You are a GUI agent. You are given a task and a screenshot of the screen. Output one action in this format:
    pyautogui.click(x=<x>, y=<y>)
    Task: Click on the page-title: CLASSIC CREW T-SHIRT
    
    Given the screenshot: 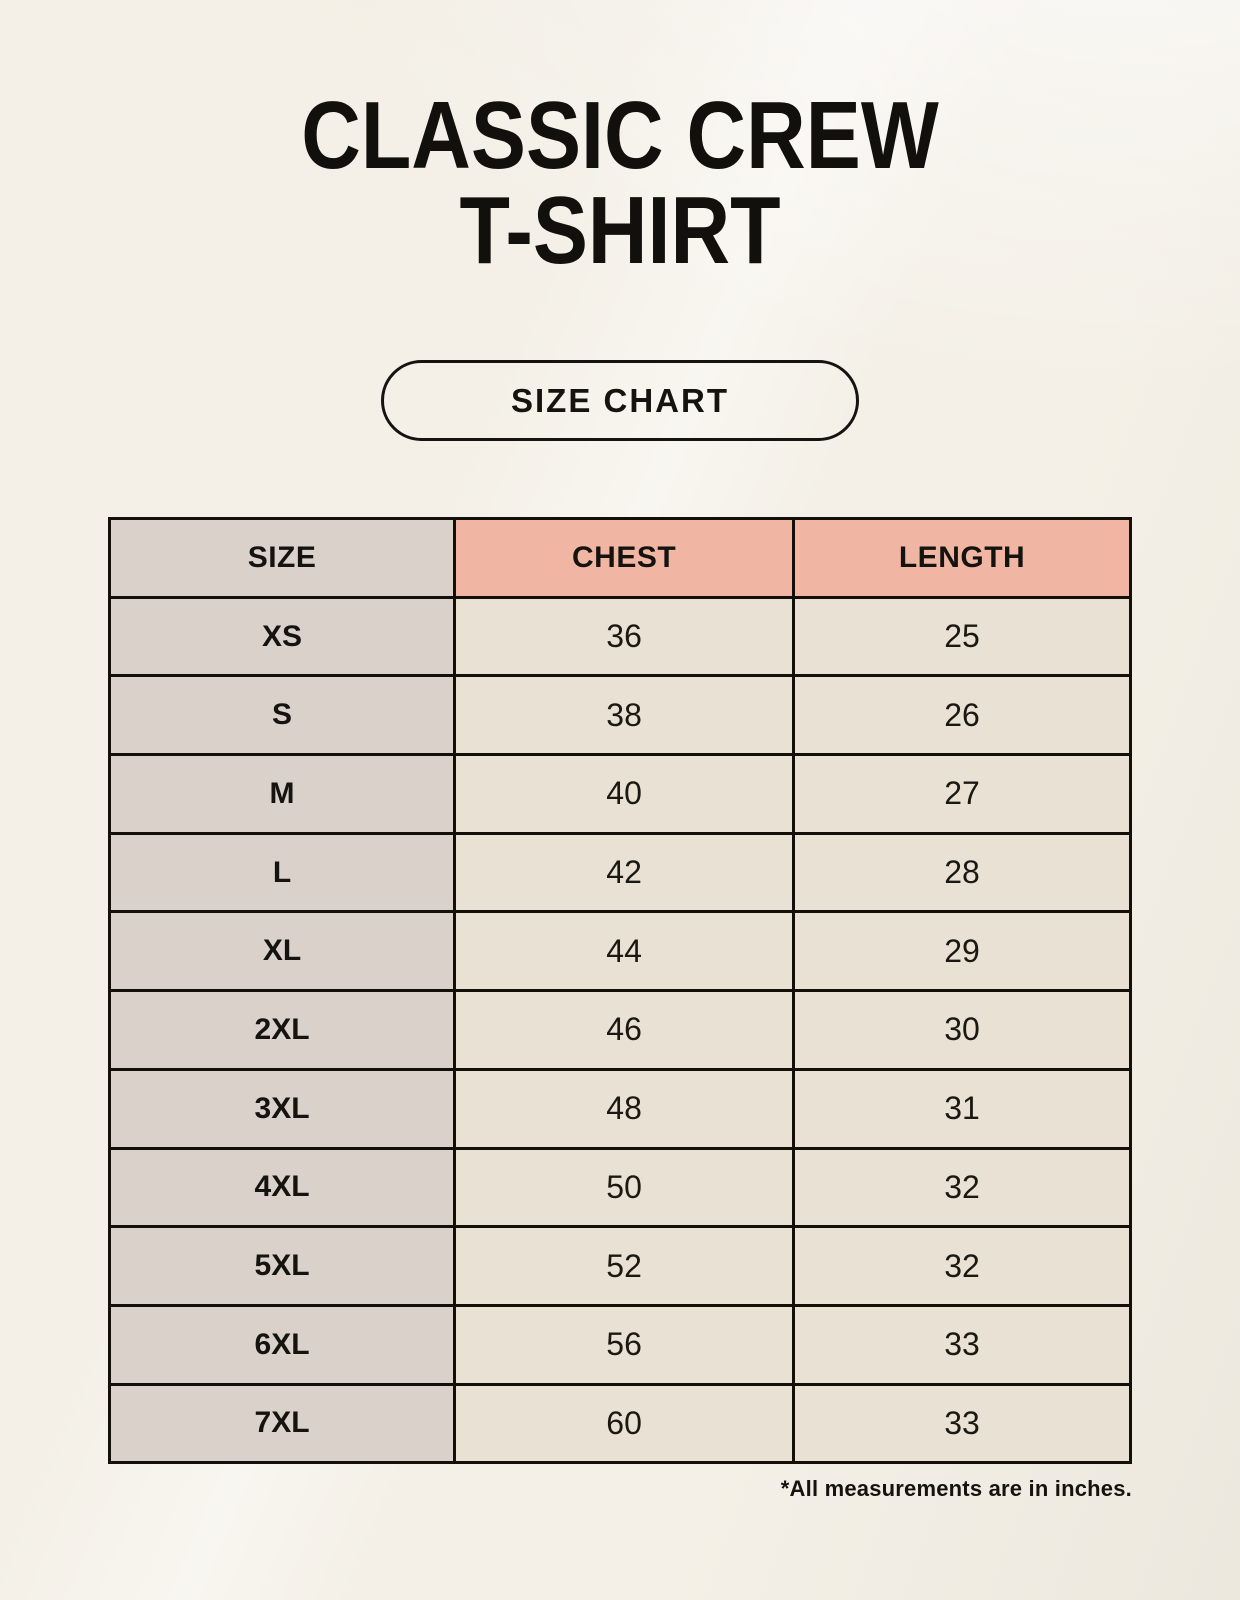 What is the action you would take?
    pyautogui.click(x=620, y=183)
    